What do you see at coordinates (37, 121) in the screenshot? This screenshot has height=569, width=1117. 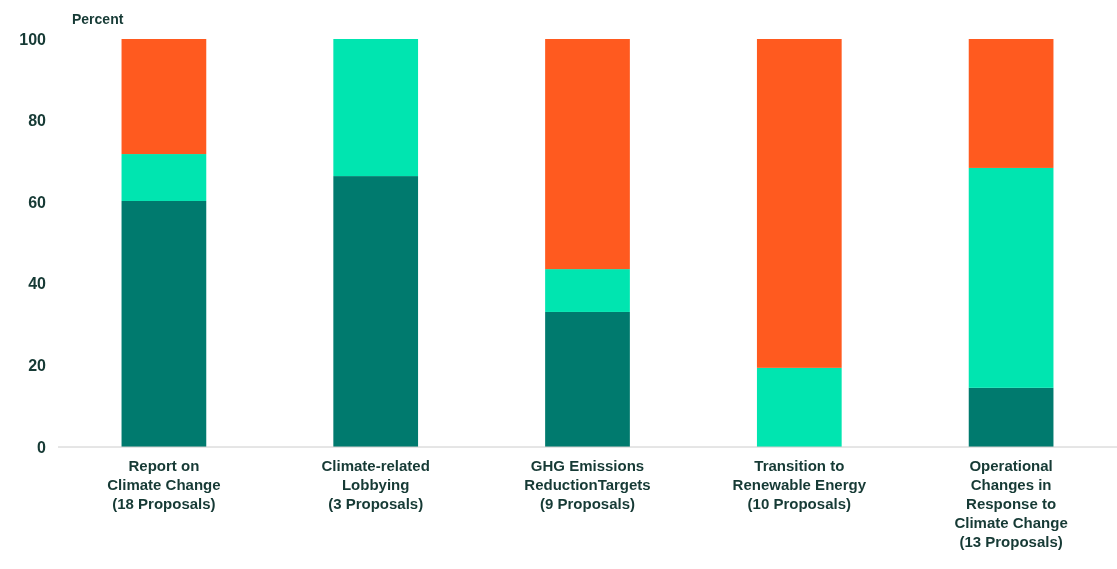 I see `y-tick-label: 80` at bounding box center [37, 121].